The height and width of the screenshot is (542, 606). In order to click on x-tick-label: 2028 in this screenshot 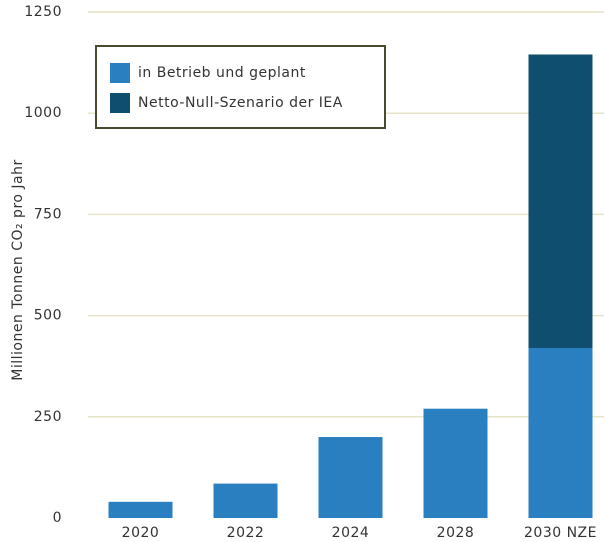, I will do `click(456, 533)`.